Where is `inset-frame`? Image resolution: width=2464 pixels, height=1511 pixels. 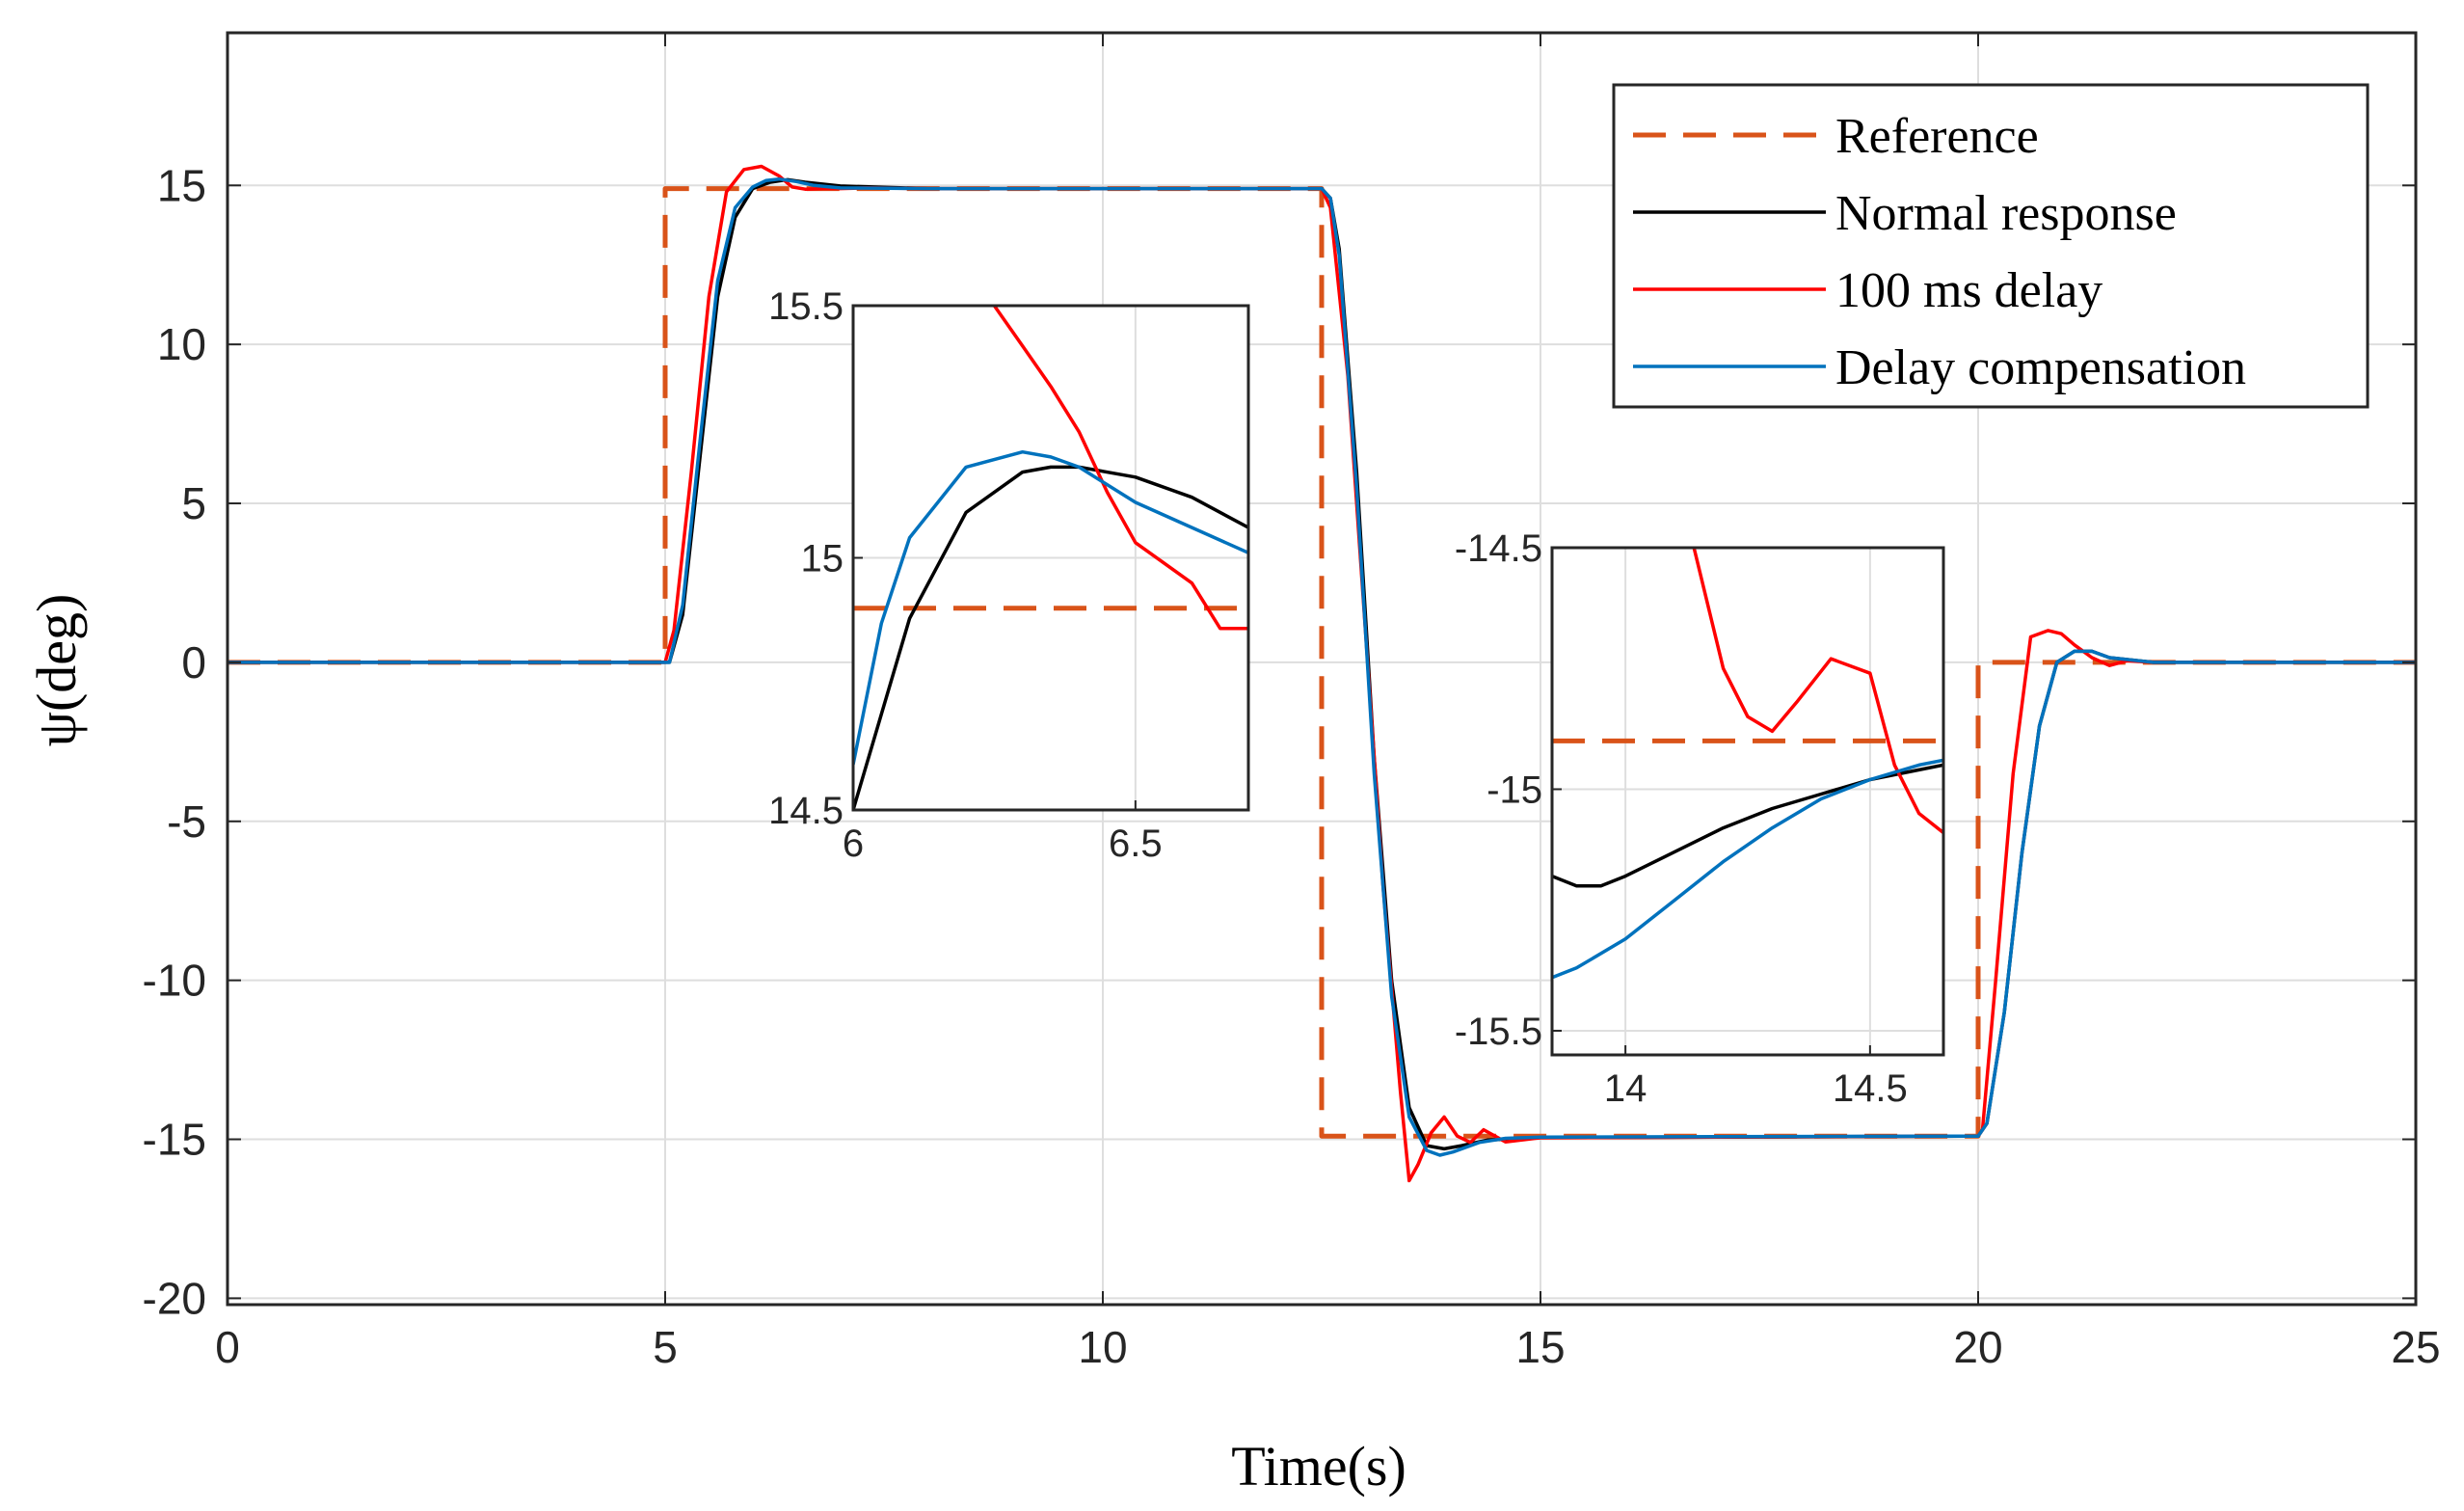
inset-frame is located at coordinates (1748, 801).